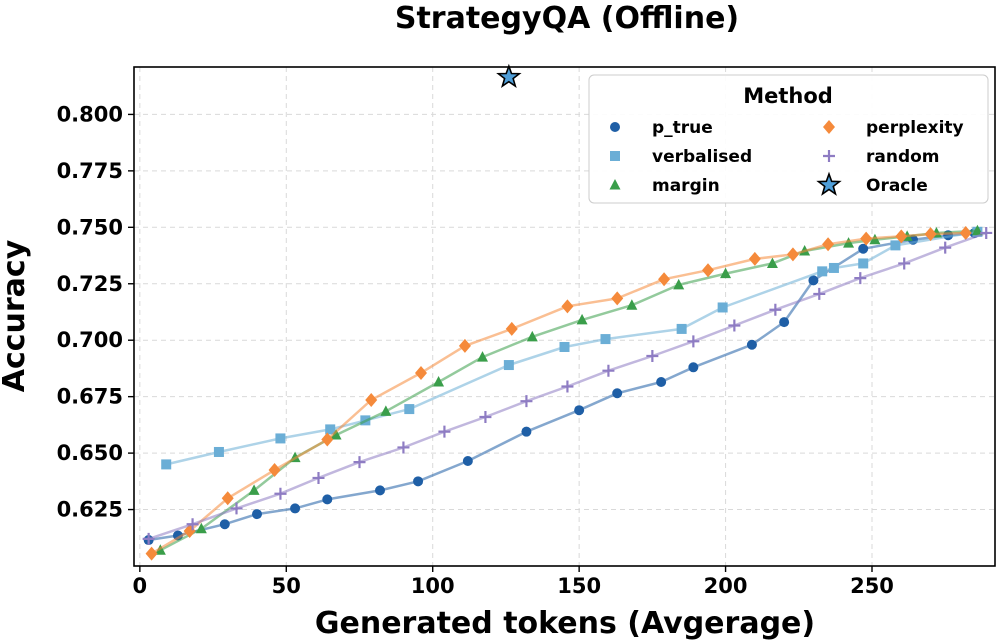 This screenshot has width=997, height=640. What do you see at coordinates (829, 127) in the screenshot?
I see `legend-marker-perplexity` at bounding box center [829, 127].